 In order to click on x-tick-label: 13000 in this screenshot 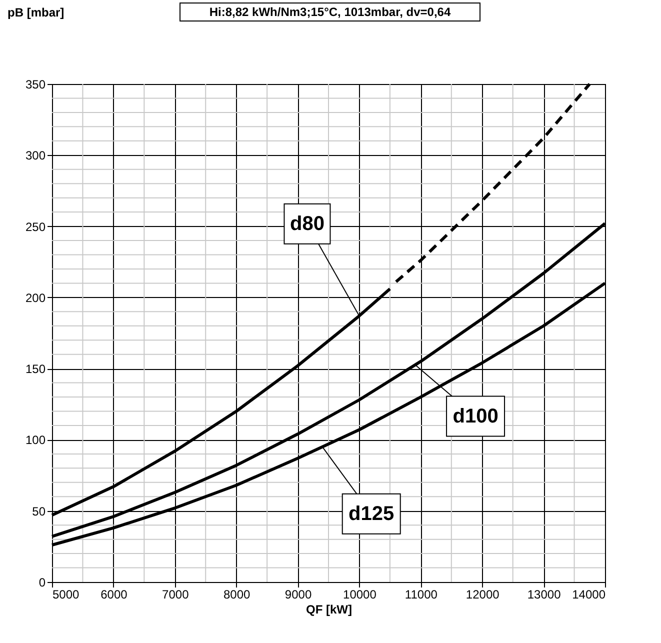, I will do `click(544, 595)`.